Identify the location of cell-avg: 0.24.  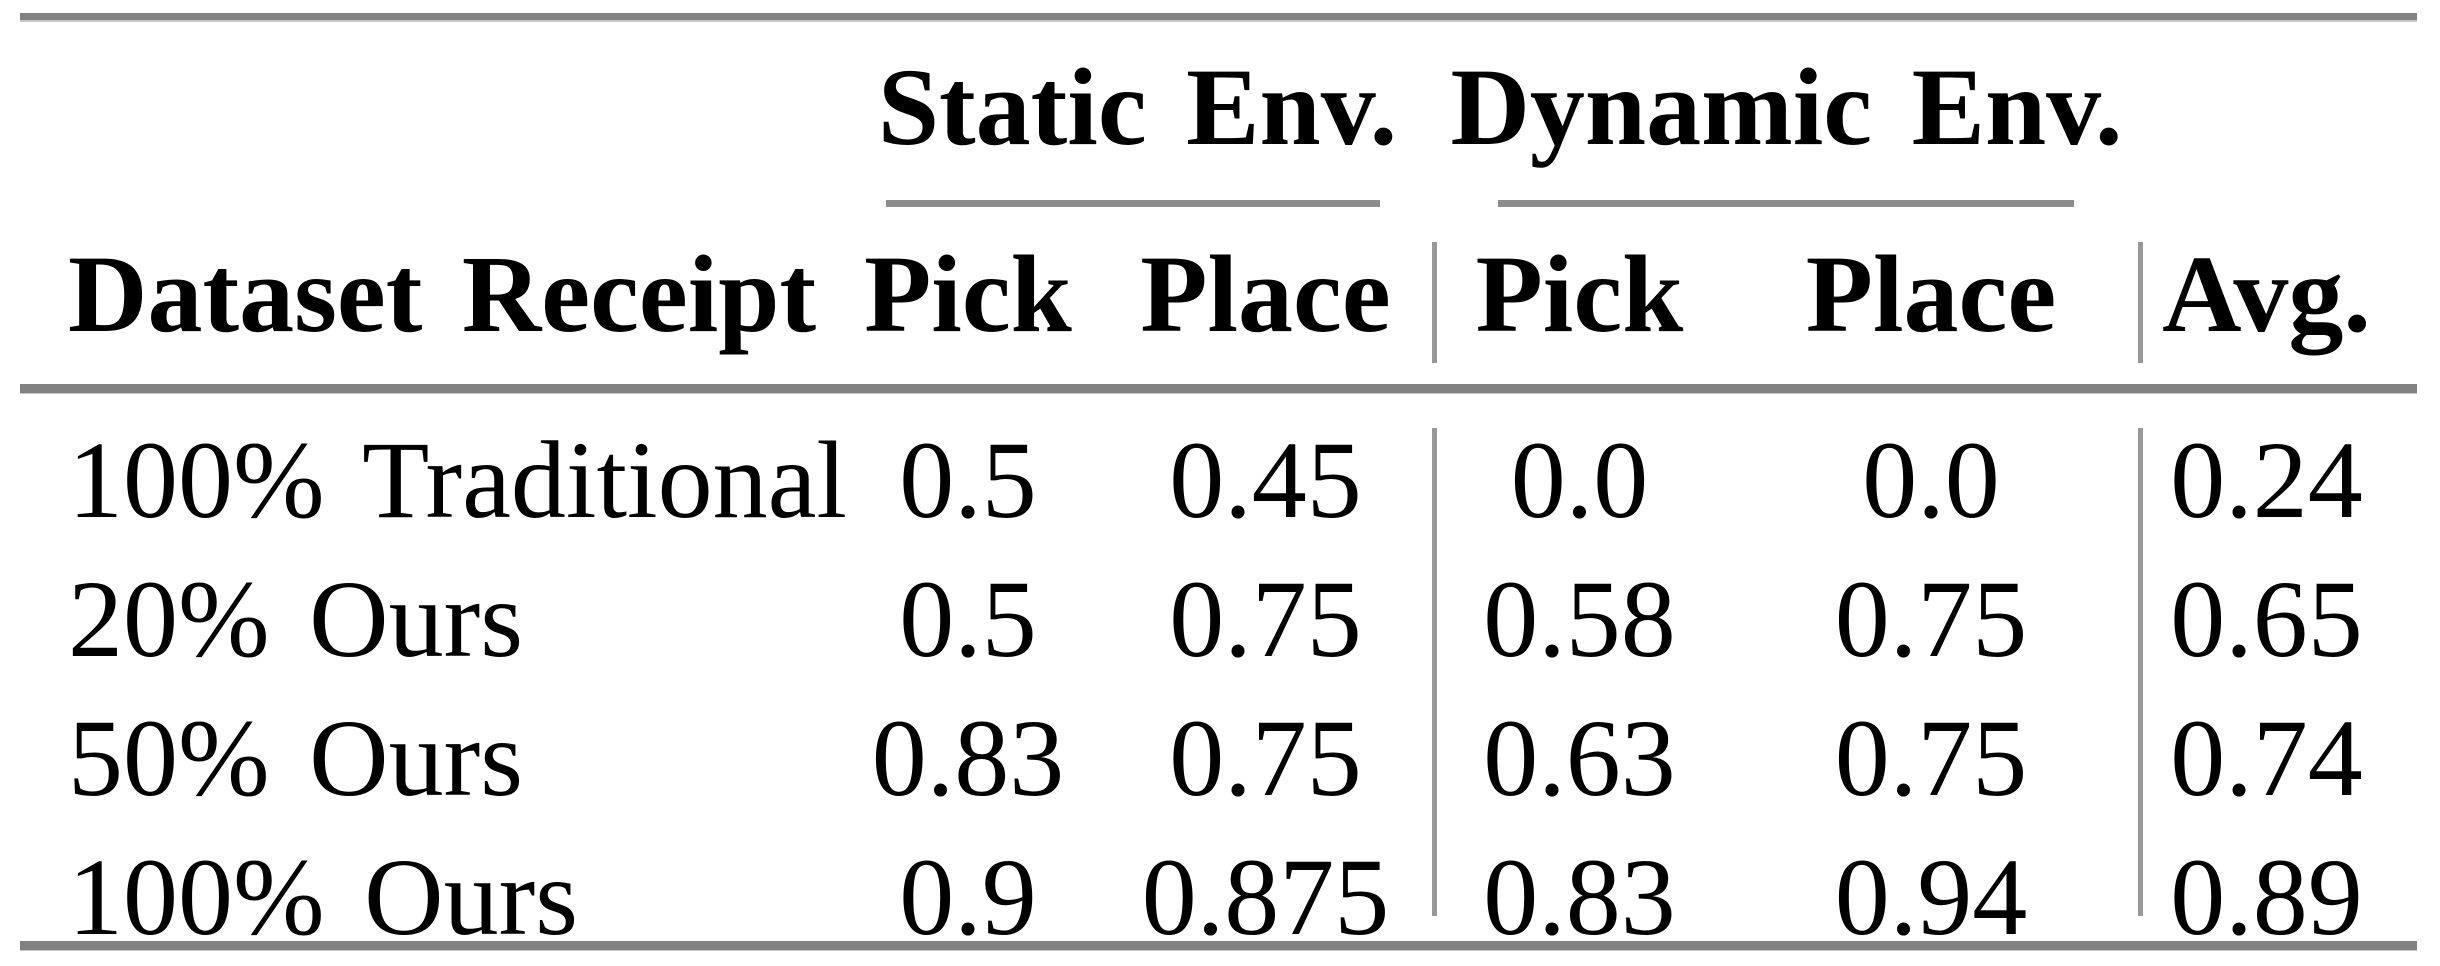
(2266, 480).